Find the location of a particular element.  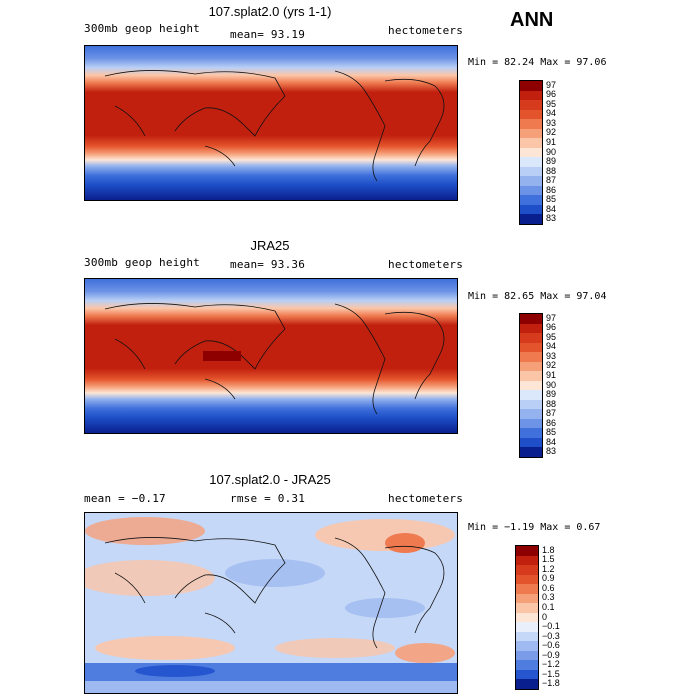

panel-1-map is located at coordinates (271, 123).